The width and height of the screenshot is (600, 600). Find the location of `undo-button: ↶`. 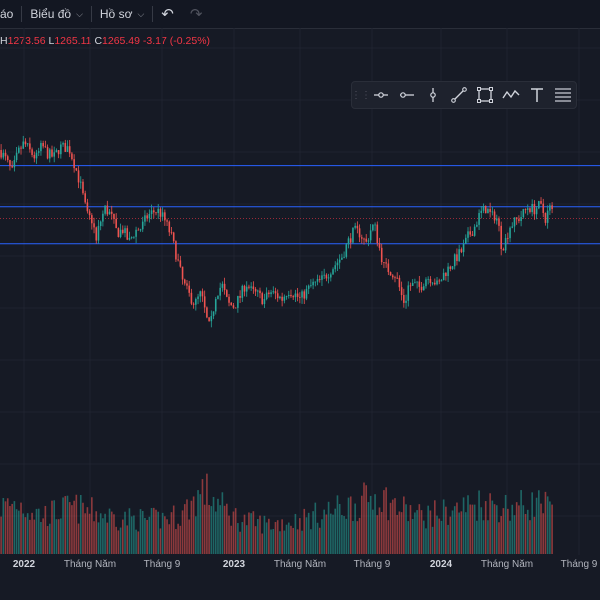

undo-button: ↶ is located at coordinates (167, 14).